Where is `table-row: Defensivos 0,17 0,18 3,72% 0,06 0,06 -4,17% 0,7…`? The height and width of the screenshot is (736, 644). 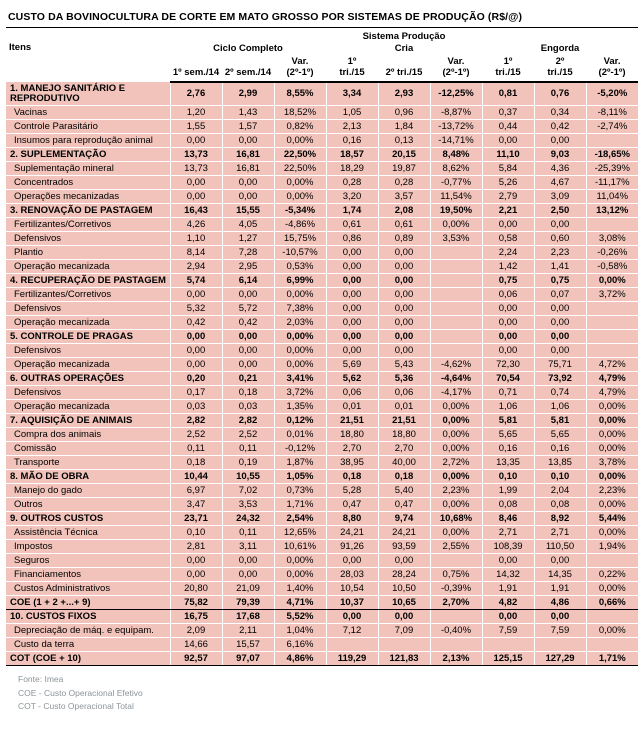
table-row: Defensivos 0,17 0,18 3,72% 0,06 0,06 -4,17% 0,7… is located at coordinates (322, 392).